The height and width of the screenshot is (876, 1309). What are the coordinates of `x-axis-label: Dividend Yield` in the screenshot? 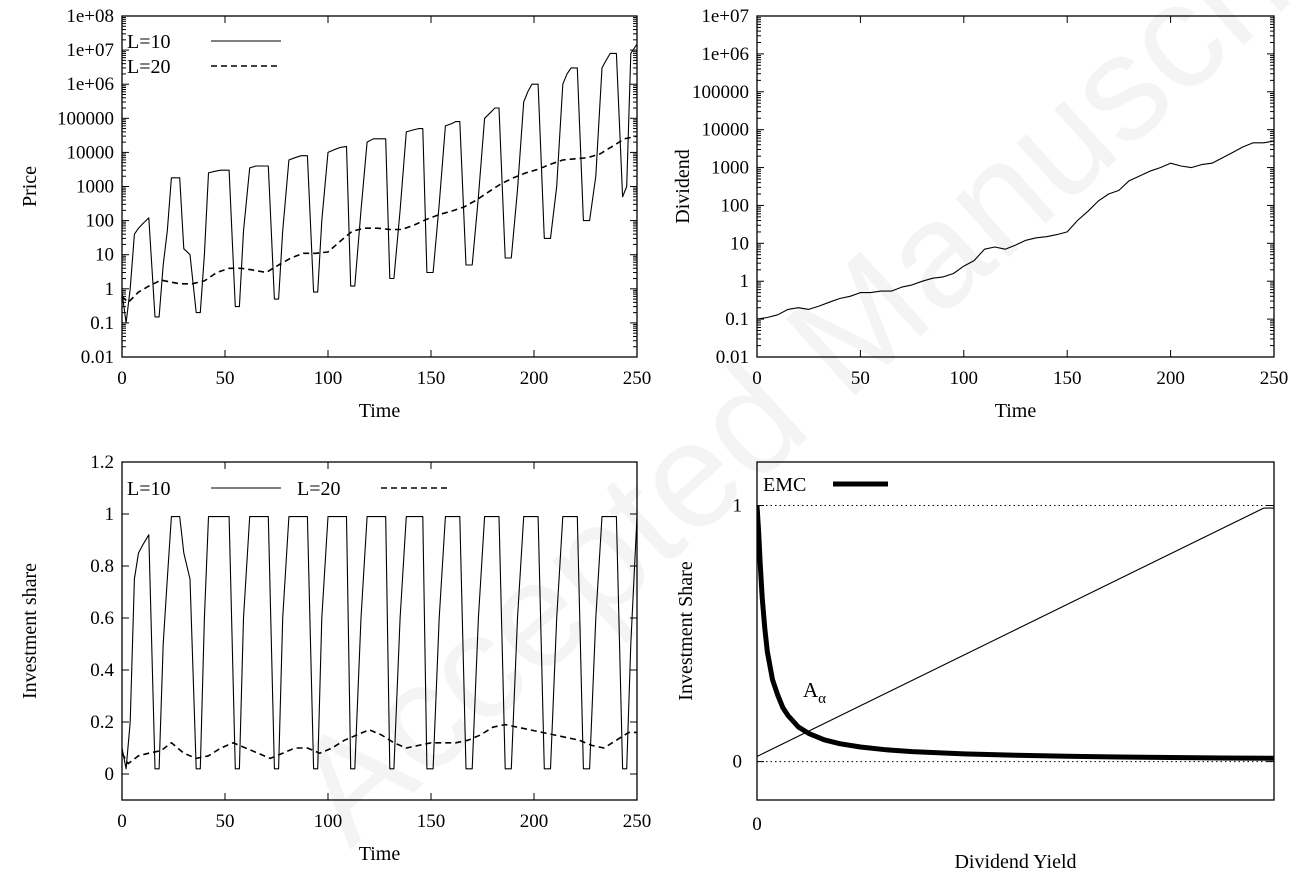 It's located at (1015, 862).